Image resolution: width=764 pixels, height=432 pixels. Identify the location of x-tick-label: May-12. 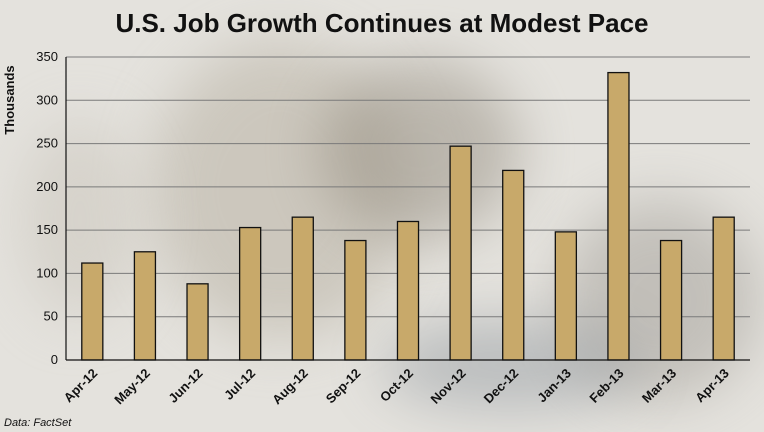
(132, 387).